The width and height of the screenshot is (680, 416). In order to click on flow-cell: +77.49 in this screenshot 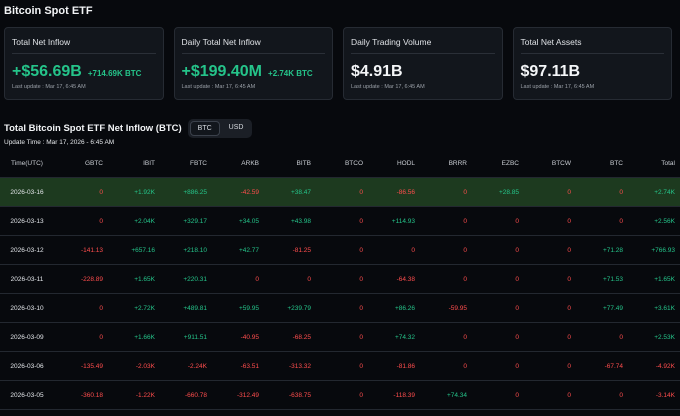, I will do `click(612, 308)`.